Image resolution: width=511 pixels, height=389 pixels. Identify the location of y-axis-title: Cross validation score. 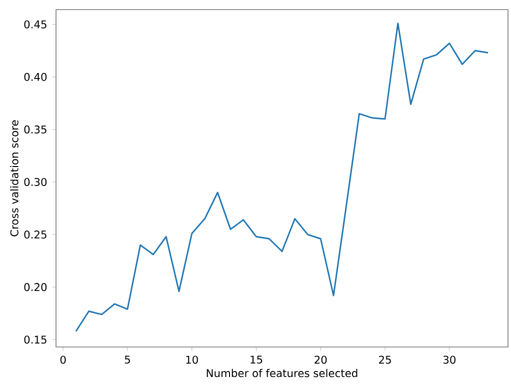
(14, 178).